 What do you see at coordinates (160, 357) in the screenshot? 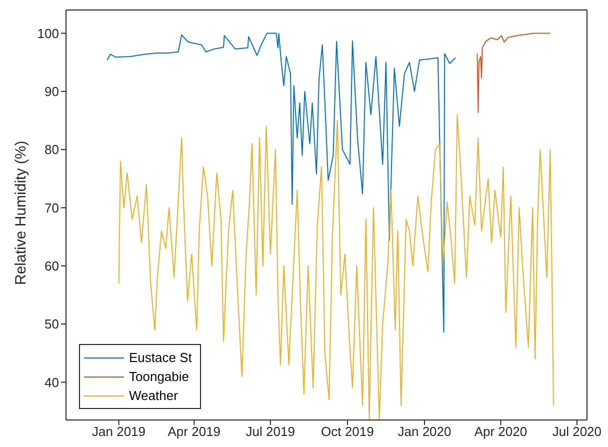
I see `legend-label: Eustace St` at bounding box center [160, 357].